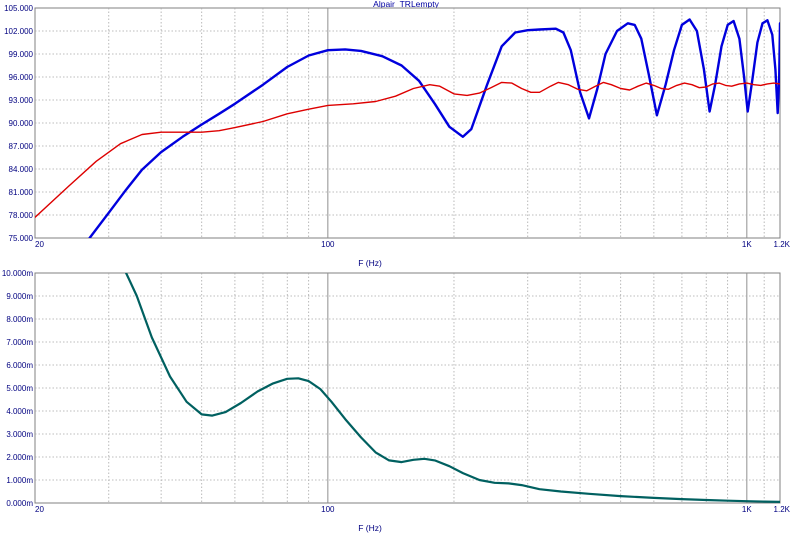 The height and width of the screenshot is (543, 800). Describe the element at coordinates (19, 296) in the screenshot. I see `y-tick-label: 9.000m` at that location.